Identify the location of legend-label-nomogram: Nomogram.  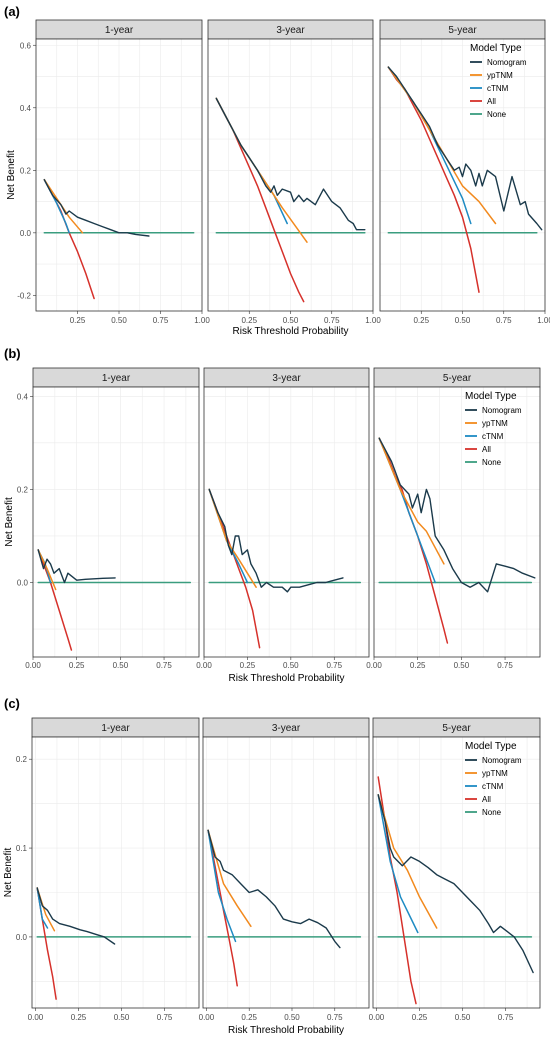
(502, 410).